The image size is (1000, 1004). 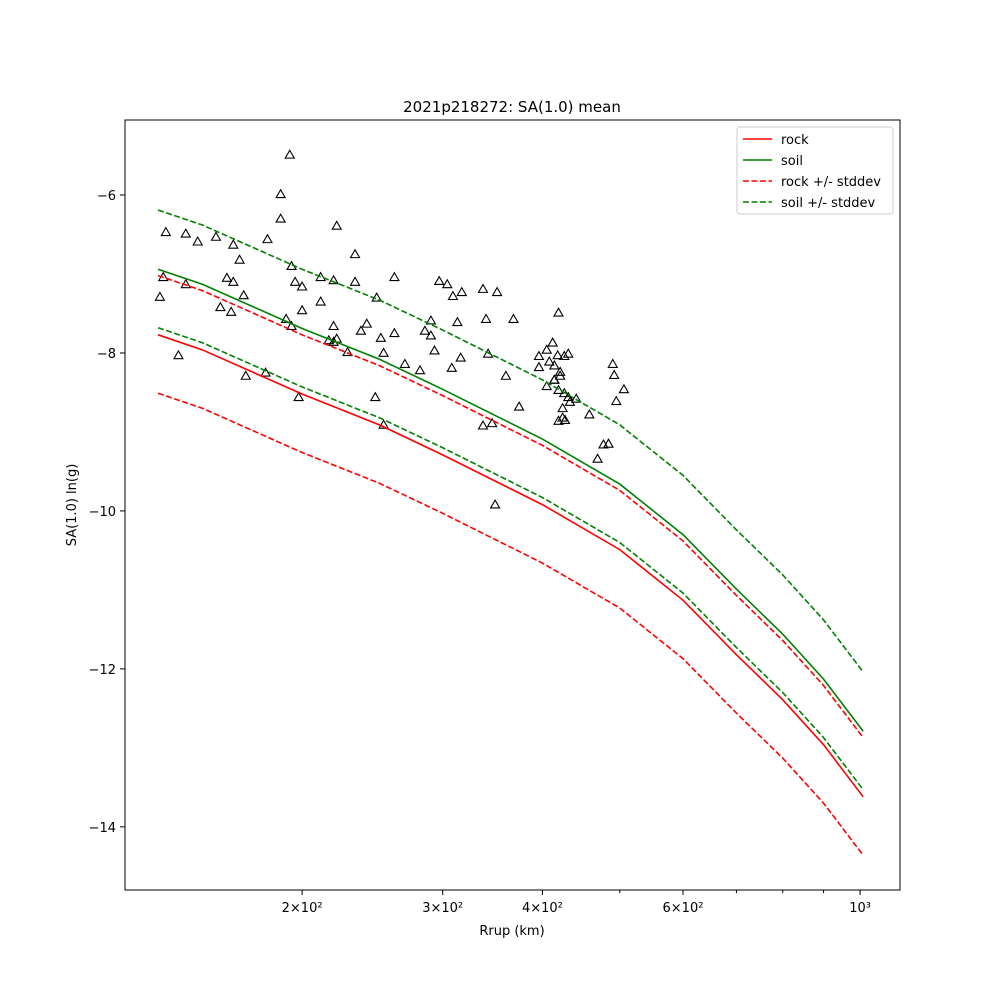 What do you see at coordinates (102, 670) in the screenshot?
I see `y-tick-label: −12` at bounding box center [102, 670].